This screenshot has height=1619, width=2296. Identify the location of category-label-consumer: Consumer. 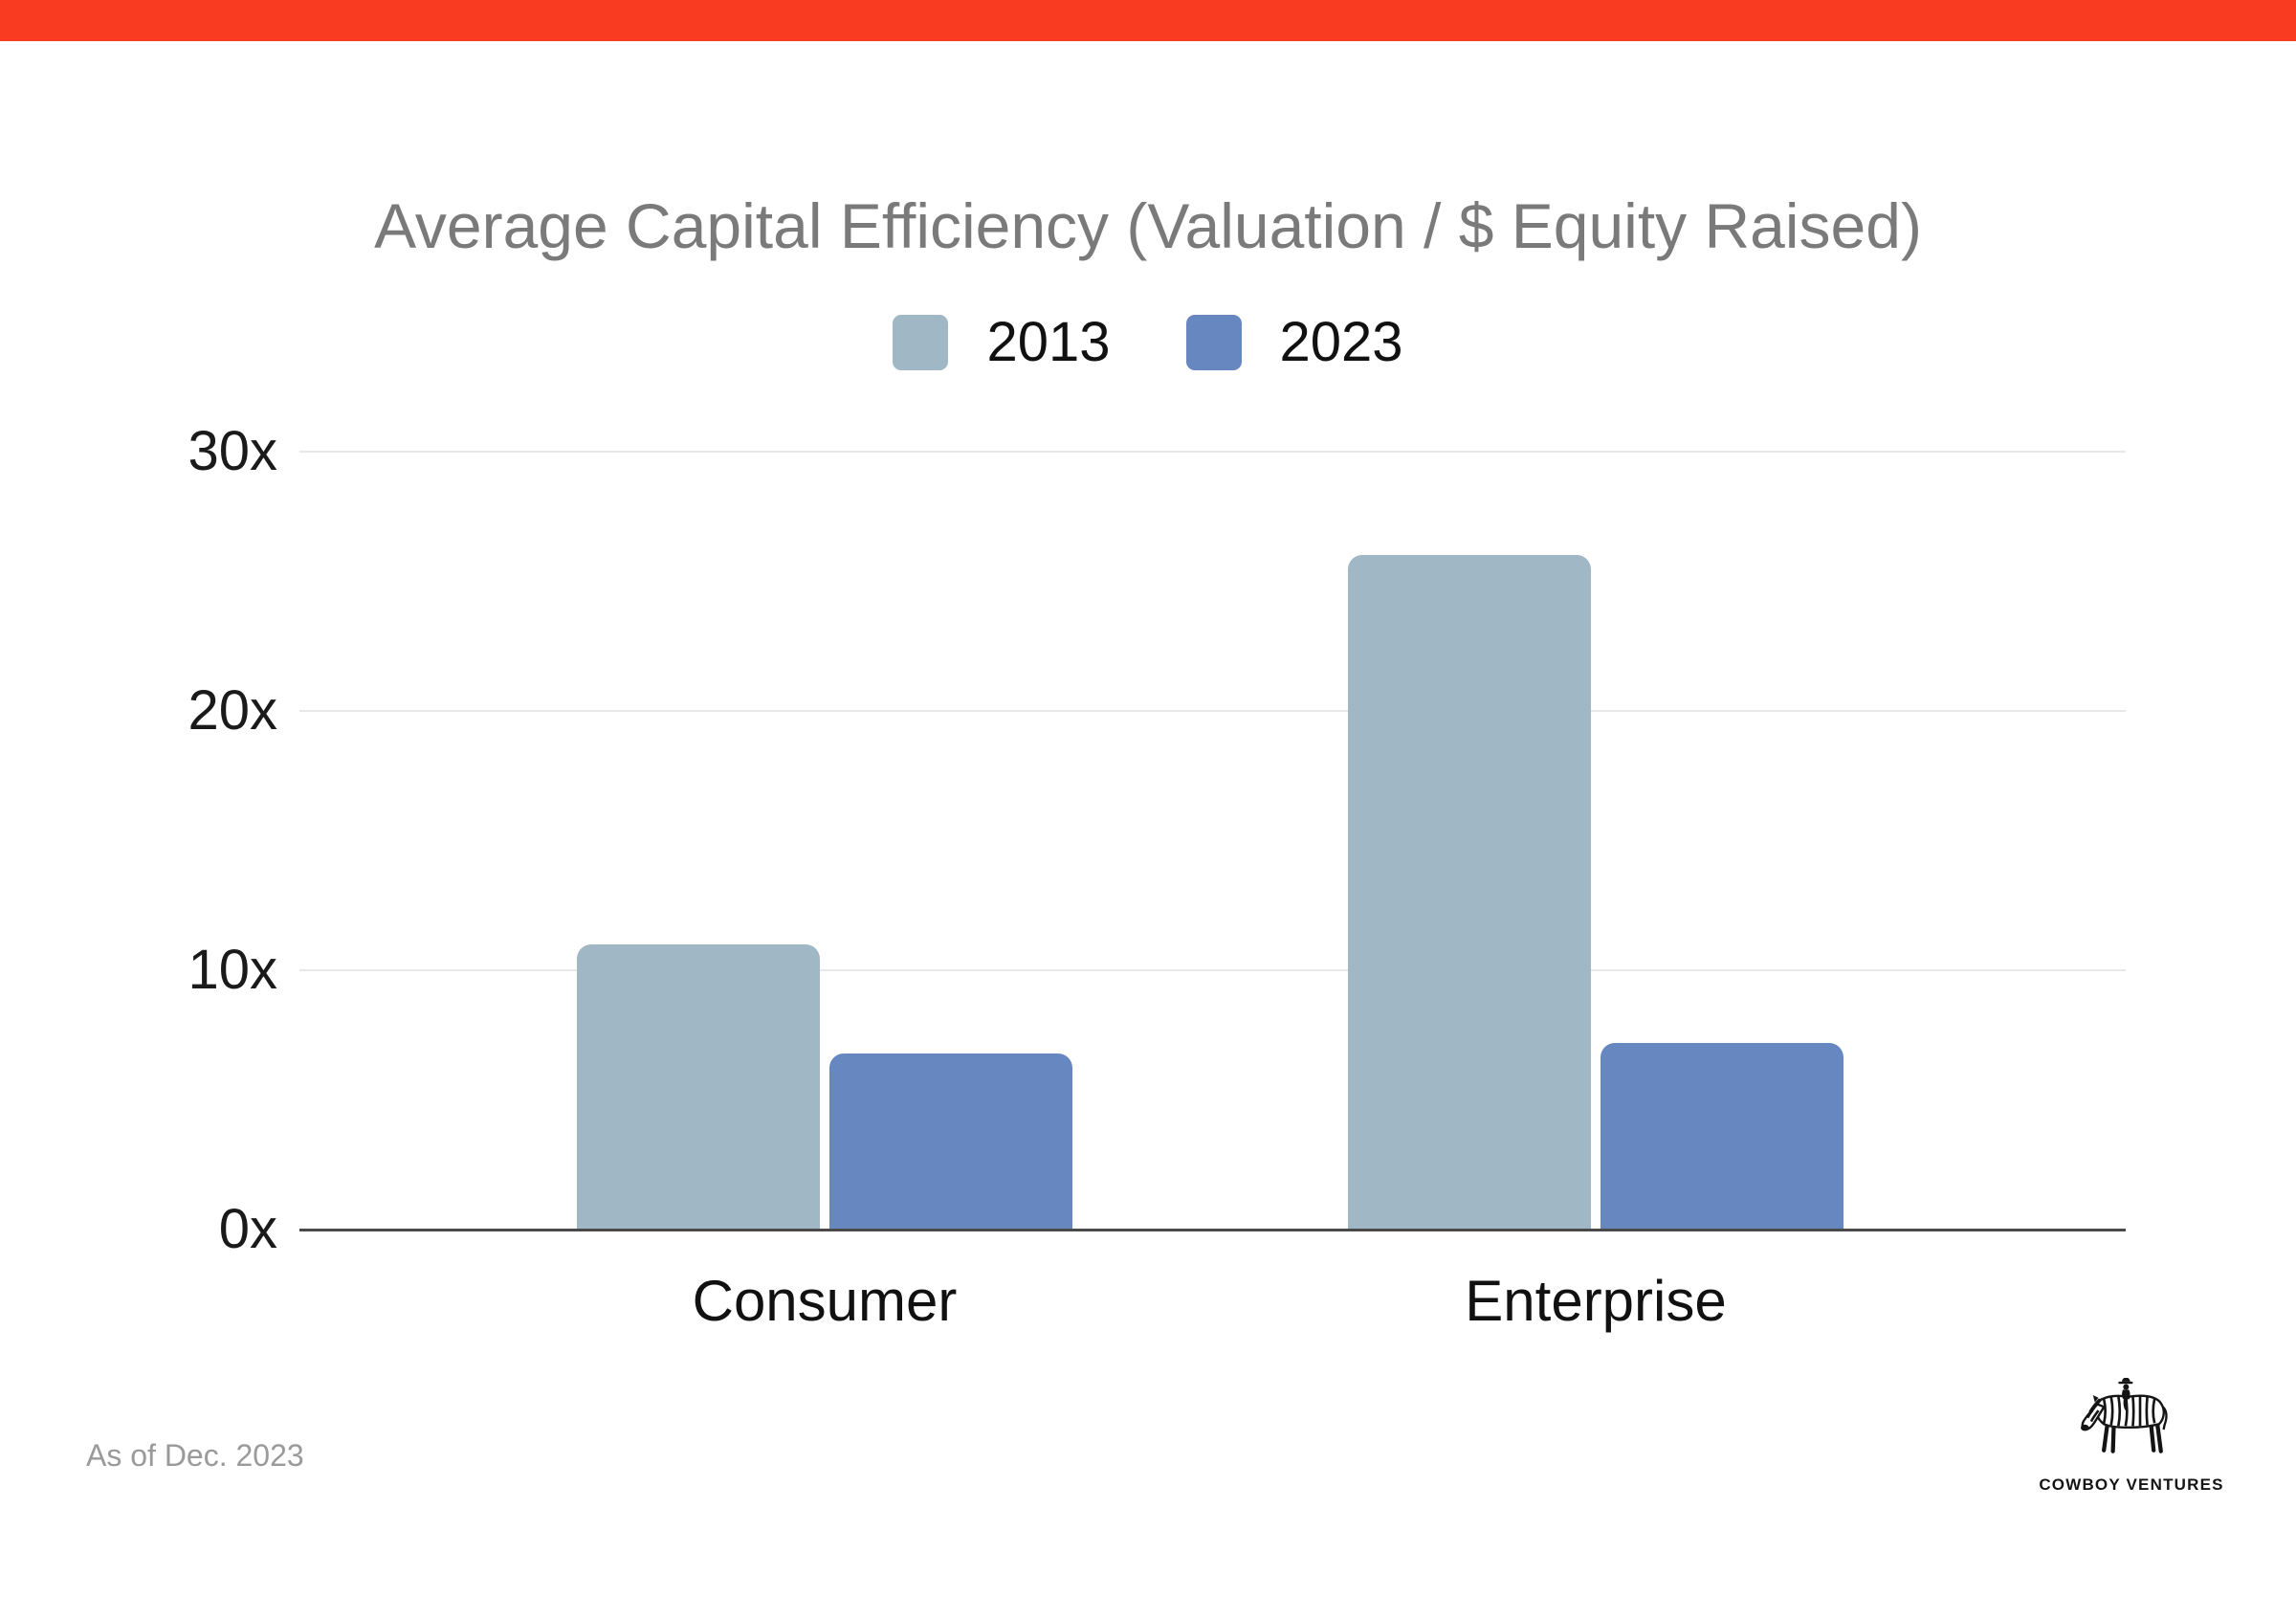
(825, 1301).